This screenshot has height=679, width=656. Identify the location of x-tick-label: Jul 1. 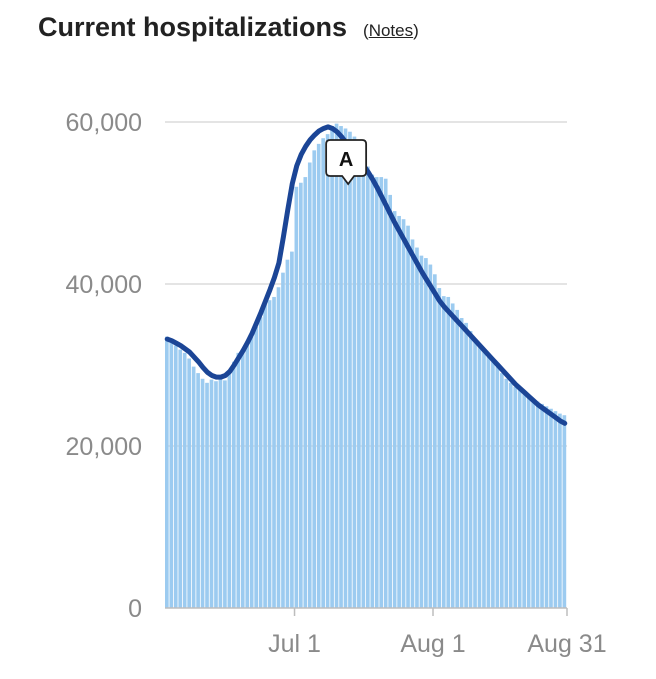
(294, 644).